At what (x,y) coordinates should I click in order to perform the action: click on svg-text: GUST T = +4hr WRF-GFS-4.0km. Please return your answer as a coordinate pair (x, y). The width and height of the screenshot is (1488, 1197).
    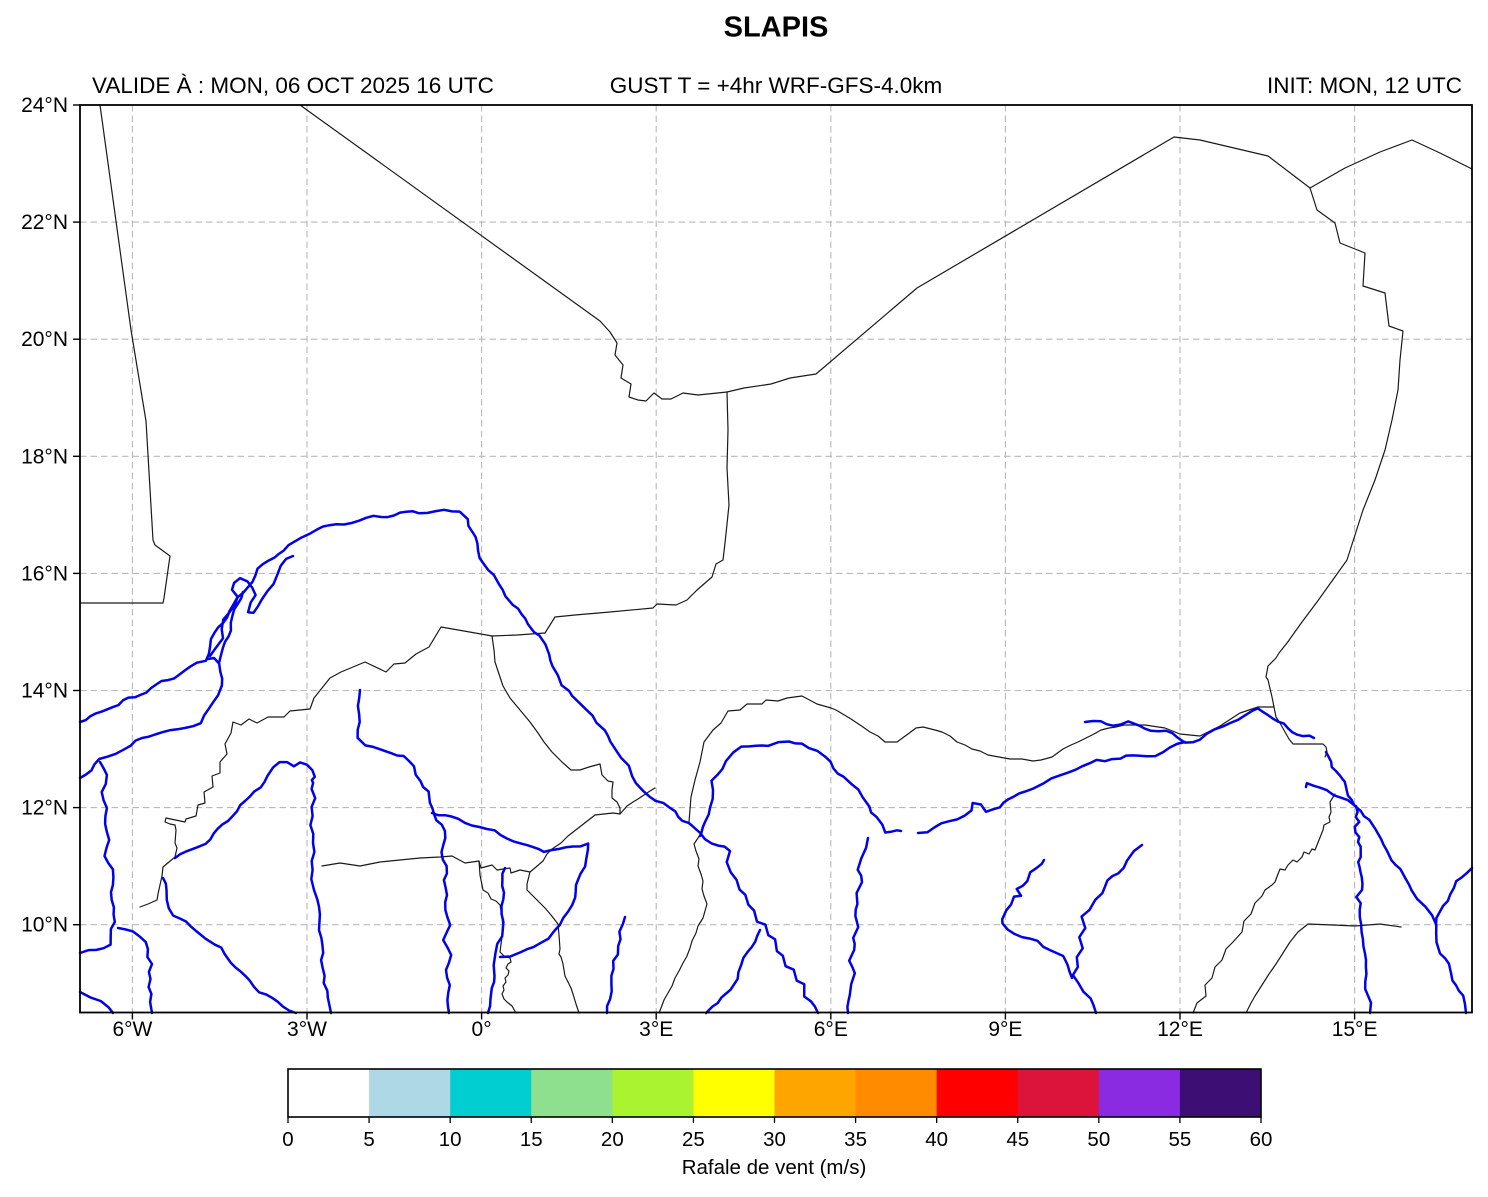
    Looking at the image, I should click on (776, 85).